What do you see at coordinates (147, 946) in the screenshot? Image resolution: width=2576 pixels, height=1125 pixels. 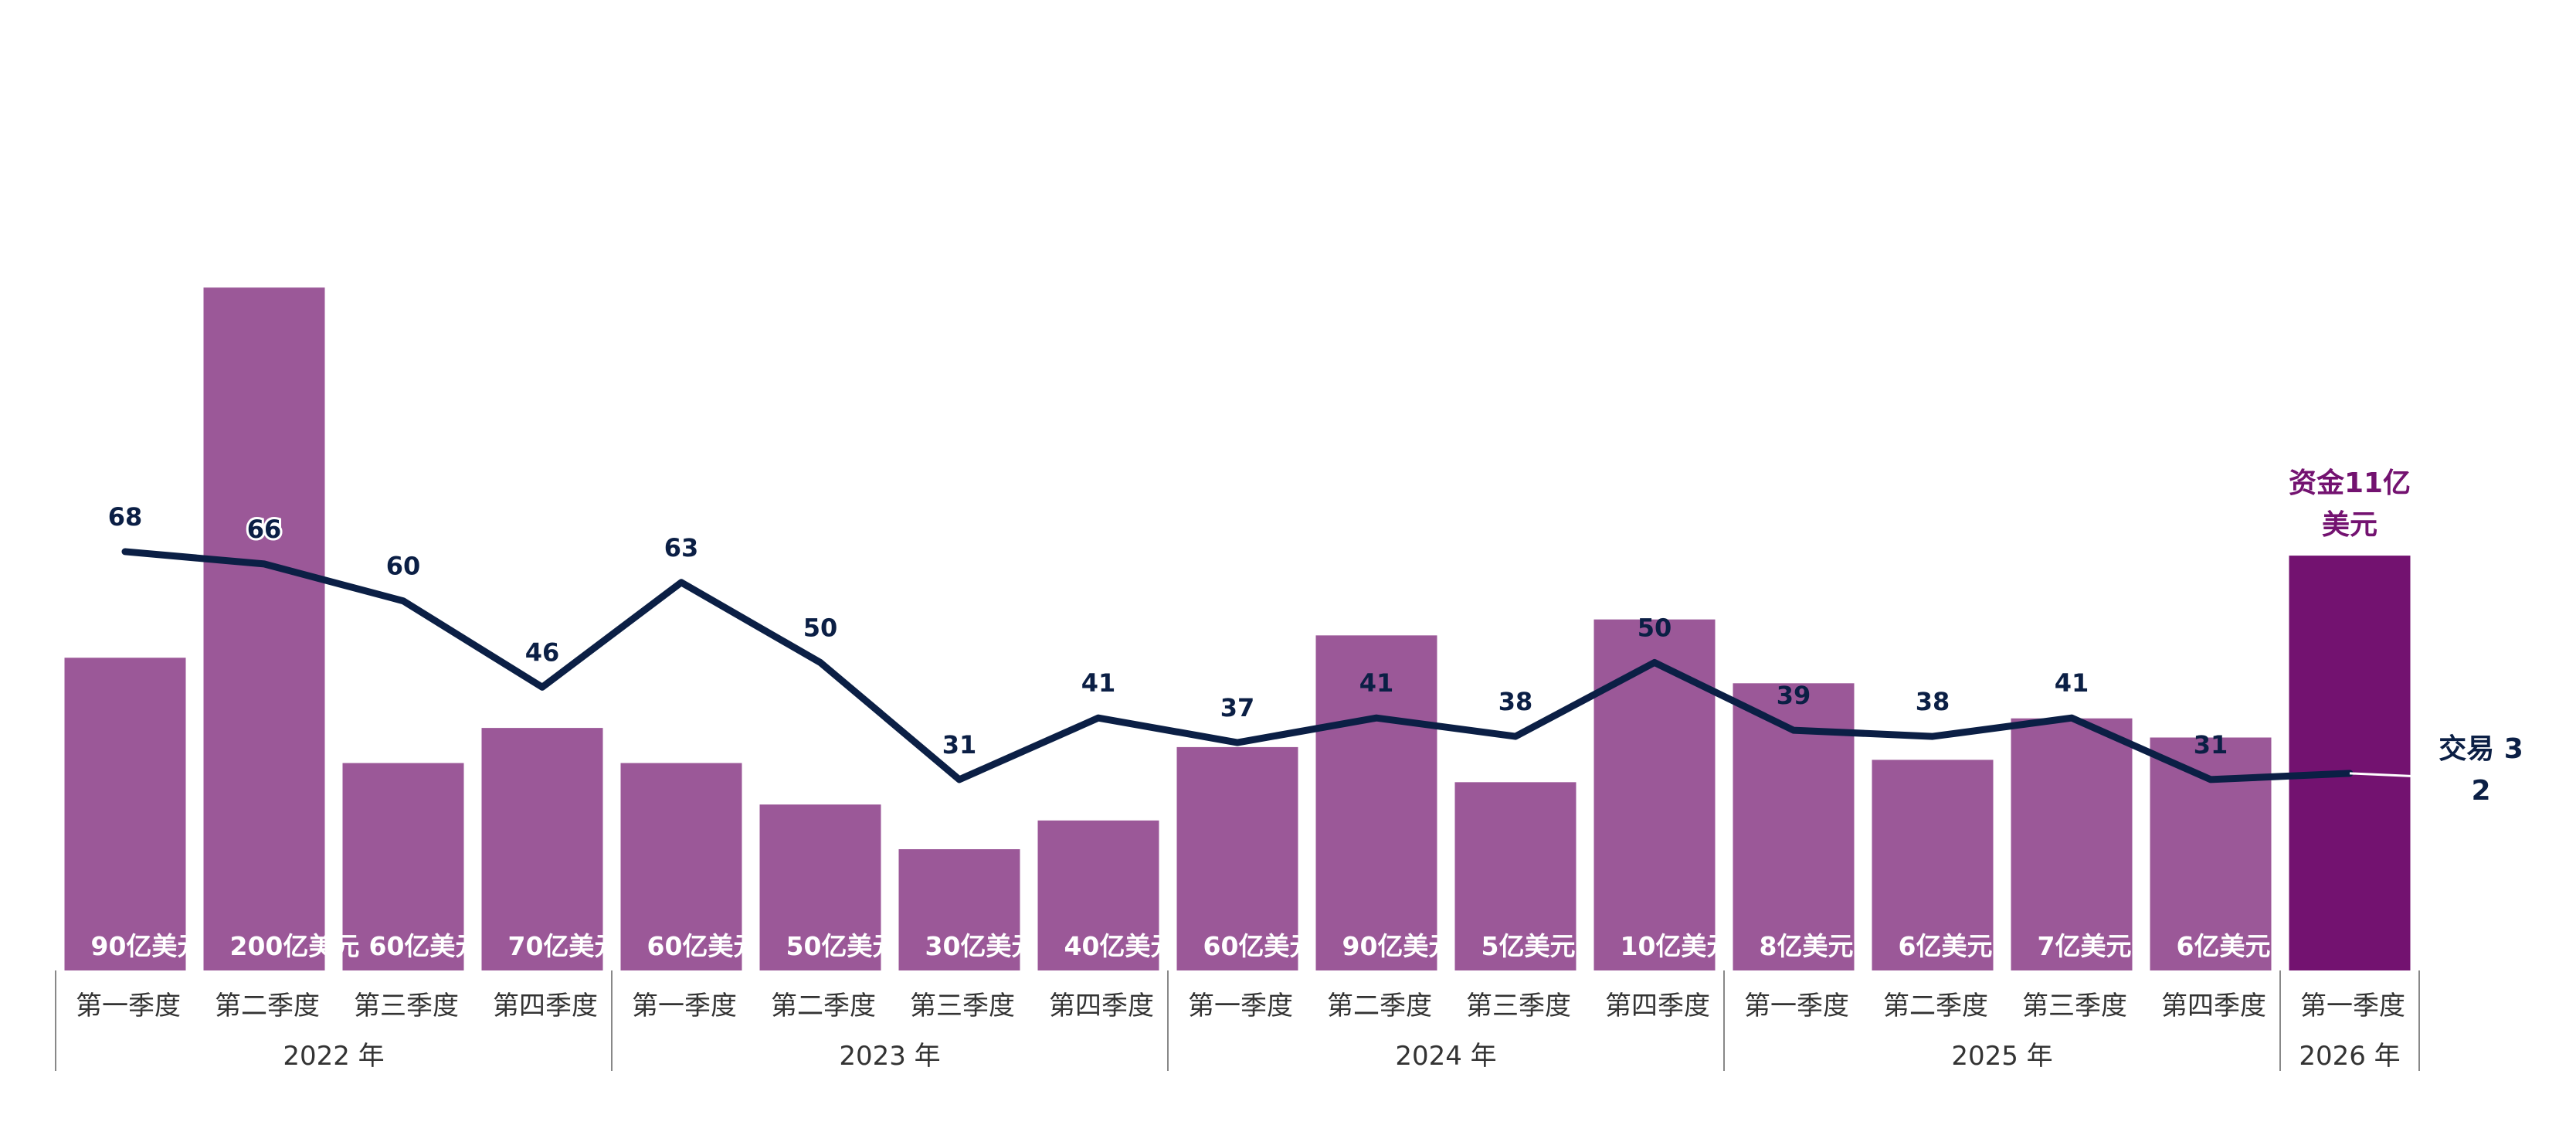 I see `bar-value-label-0: 90亿美元` at bounding box center [147, 946].